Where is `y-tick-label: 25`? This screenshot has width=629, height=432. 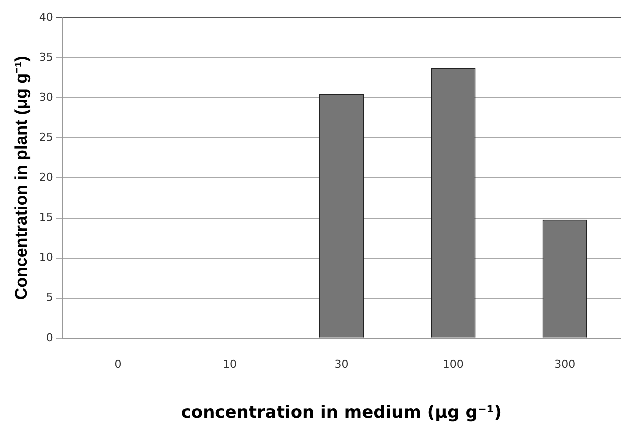
y-tick-label: 25 is located at coordinates (46, 137).